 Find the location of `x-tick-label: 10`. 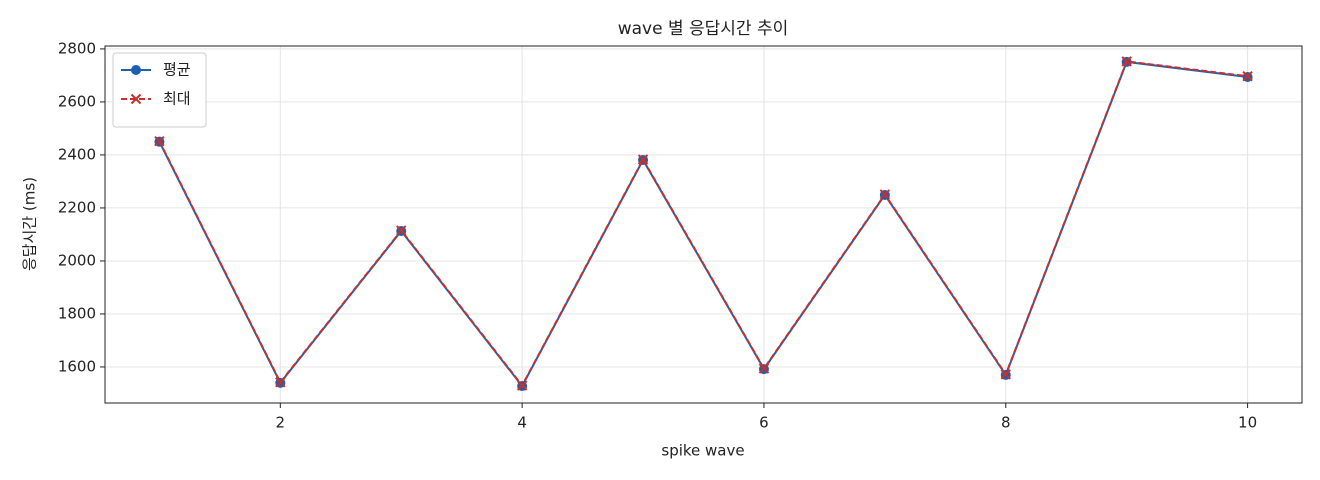

x-tick-label: 10 is located at coordinates (1247, 423).